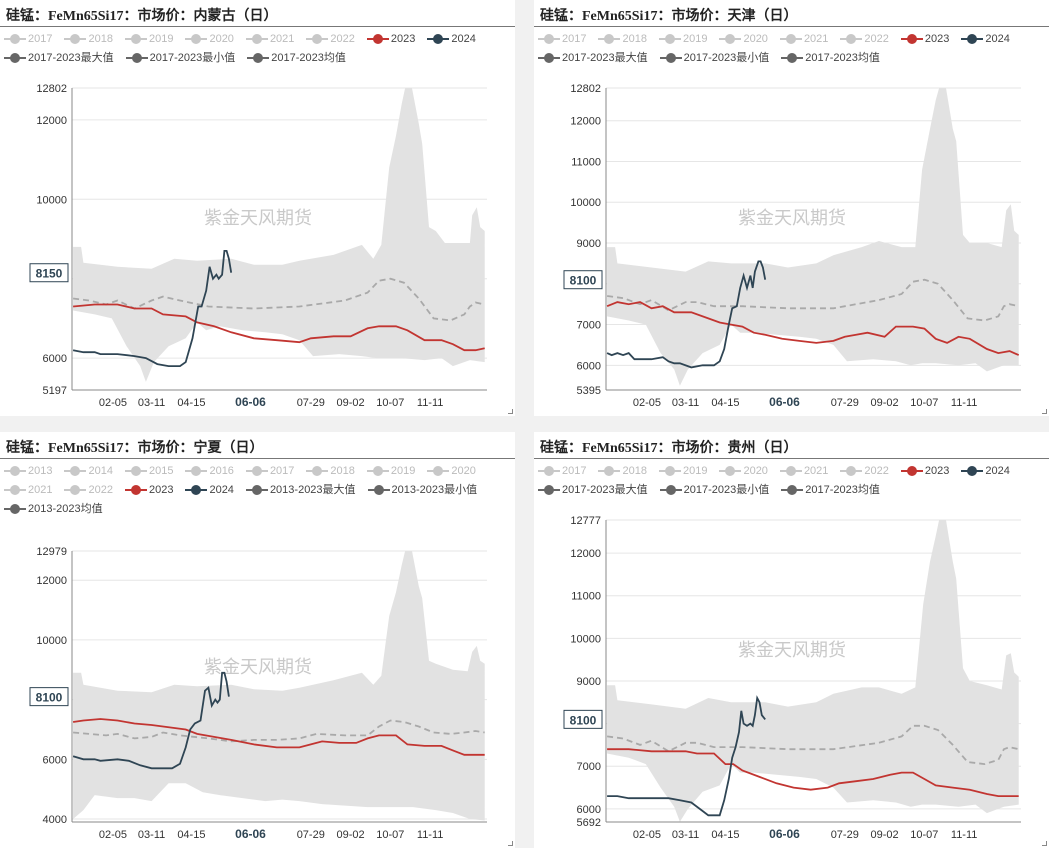 This screenshot has height=848, width=1049. Describe the element at coordinates (686, 756) in the screenshot. I see `series-line-2024` at that location.